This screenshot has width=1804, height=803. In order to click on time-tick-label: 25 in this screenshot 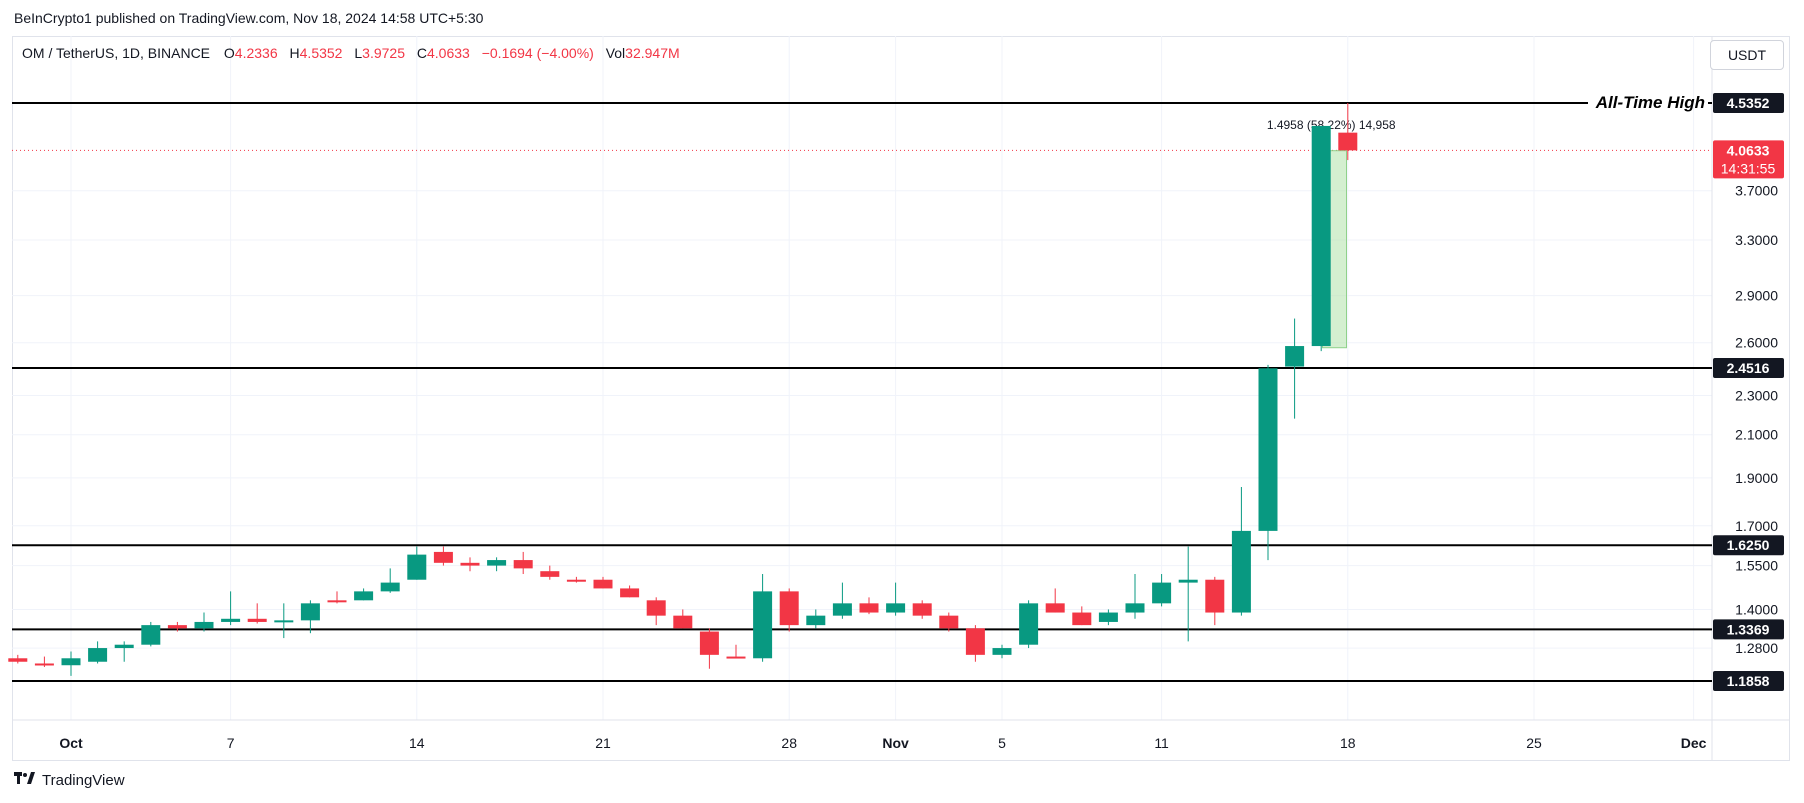, I will do `click(1534, 743)`.